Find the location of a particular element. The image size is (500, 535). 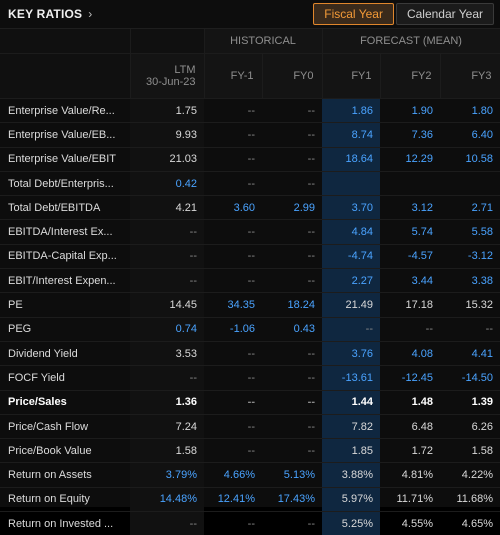

table-row: Total Debt/Enterpris... 0.42 -- -- is located at coordinates (250, 183).